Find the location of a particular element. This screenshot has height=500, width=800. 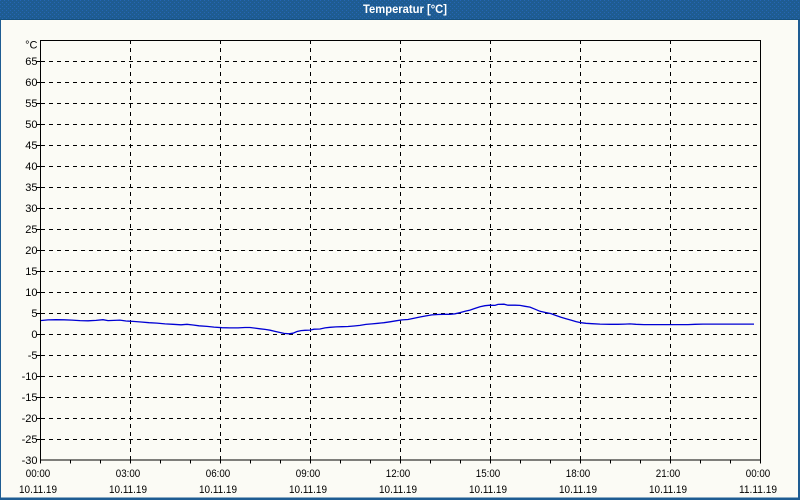

svg-text: Temperatur [°C] is located at coordinates (405, 10).